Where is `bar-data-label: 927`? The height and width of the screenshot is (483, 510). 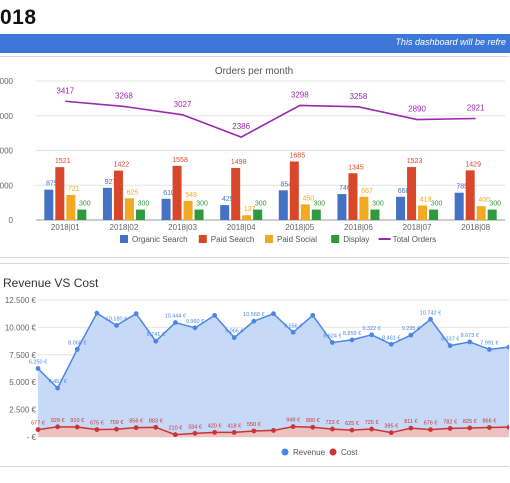 bar-data-label: 927 is located at coordinates (111, 182).